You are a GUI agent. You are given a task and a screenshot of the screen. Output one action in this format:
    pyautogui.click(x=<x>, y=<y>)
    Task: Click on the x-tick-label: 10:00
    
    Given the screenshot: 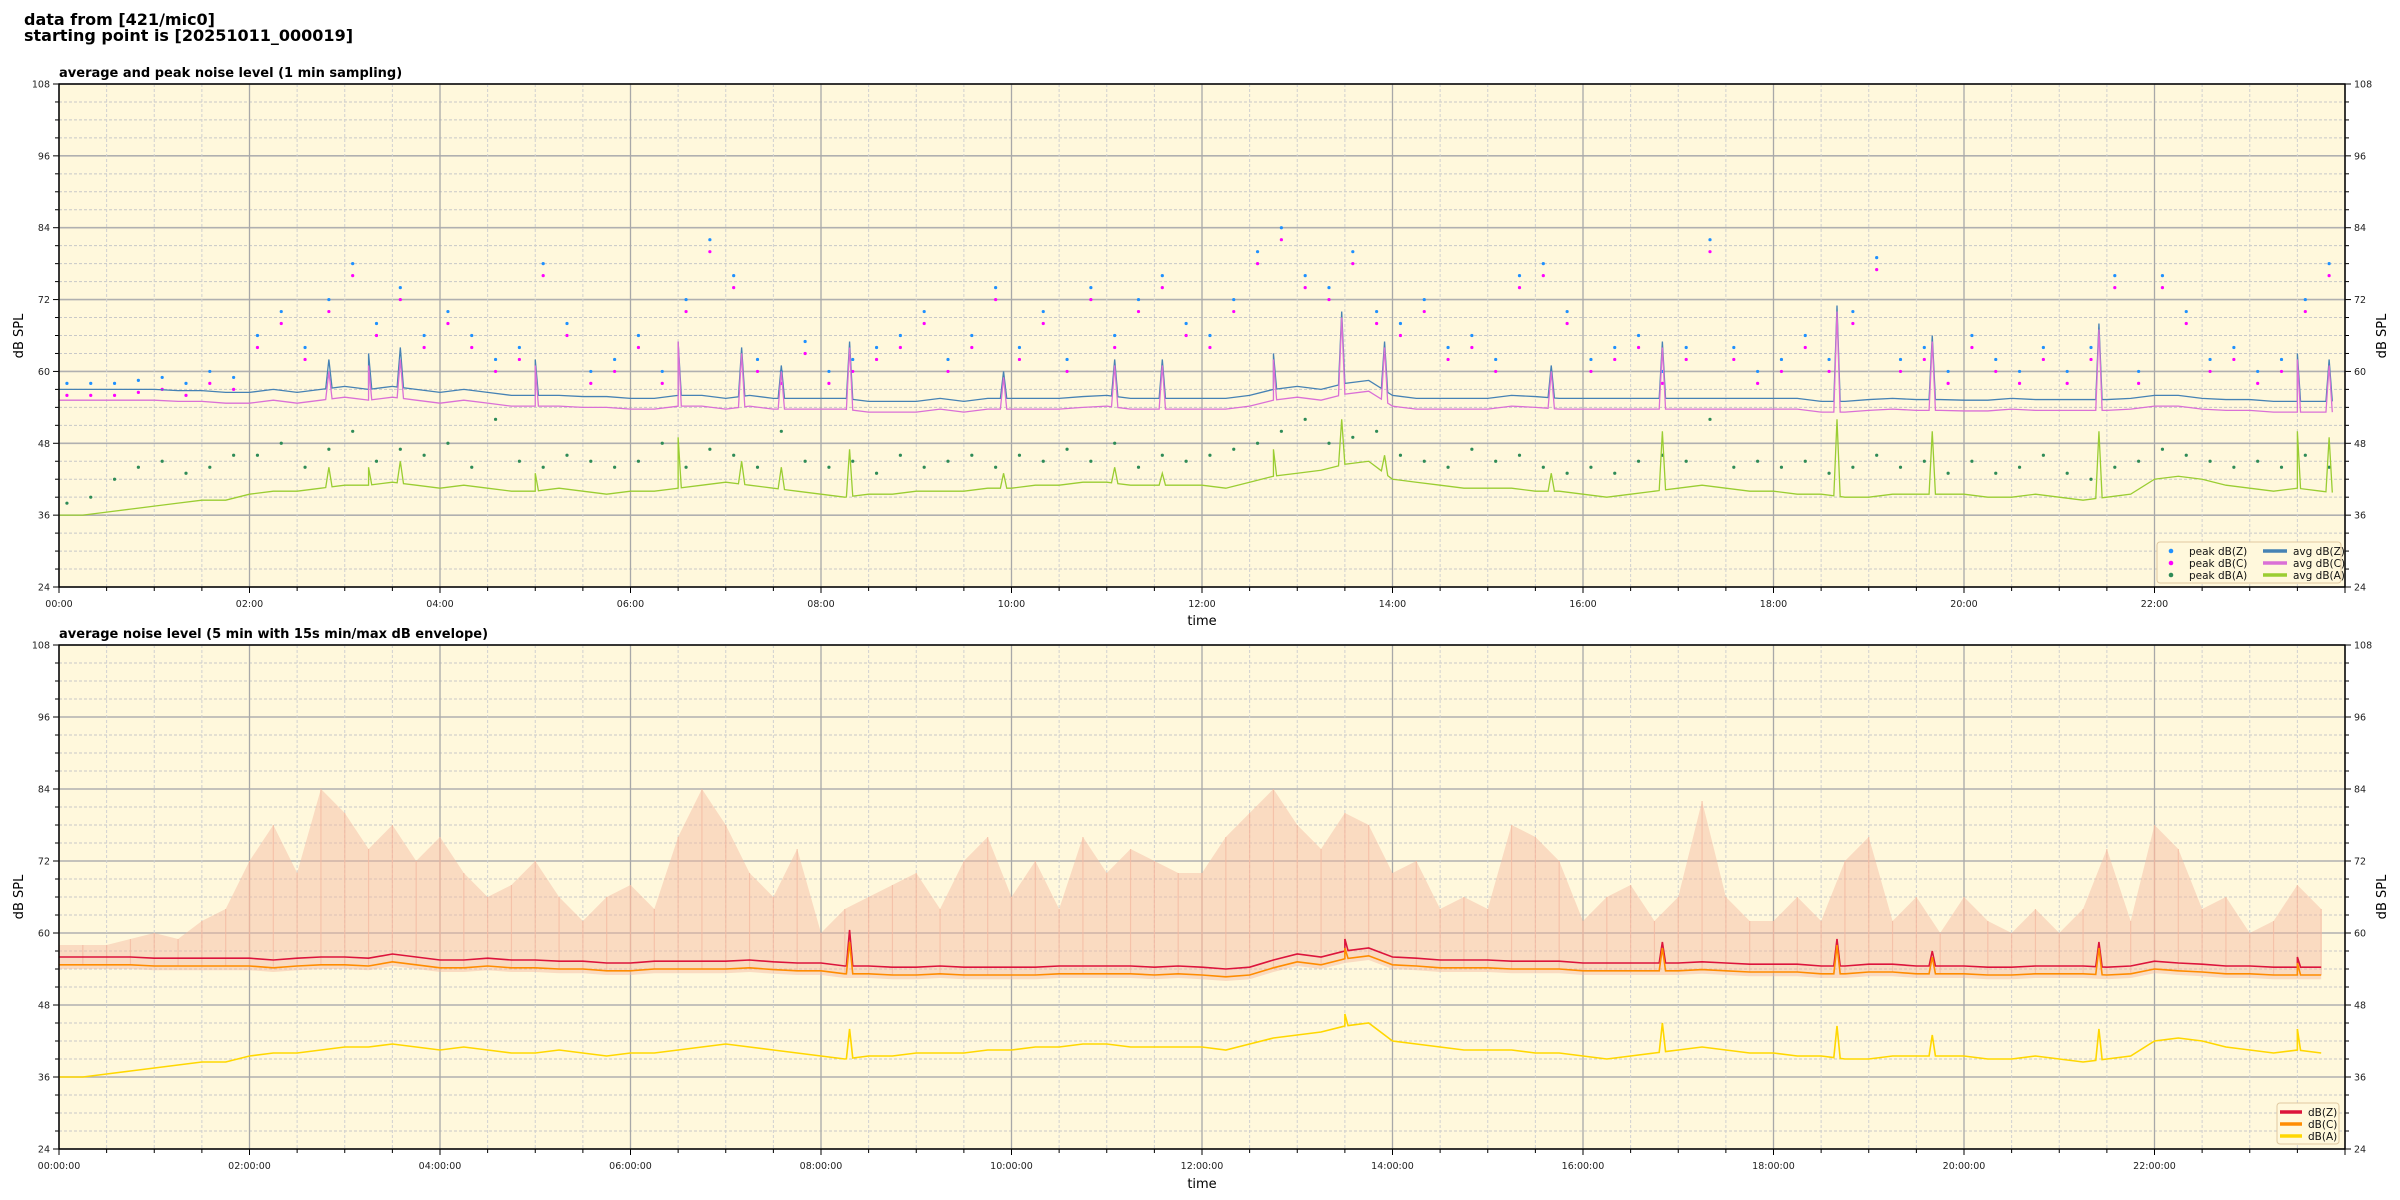 What is the action you would take?
    pyautogui.click(x=1011, y=604)
    